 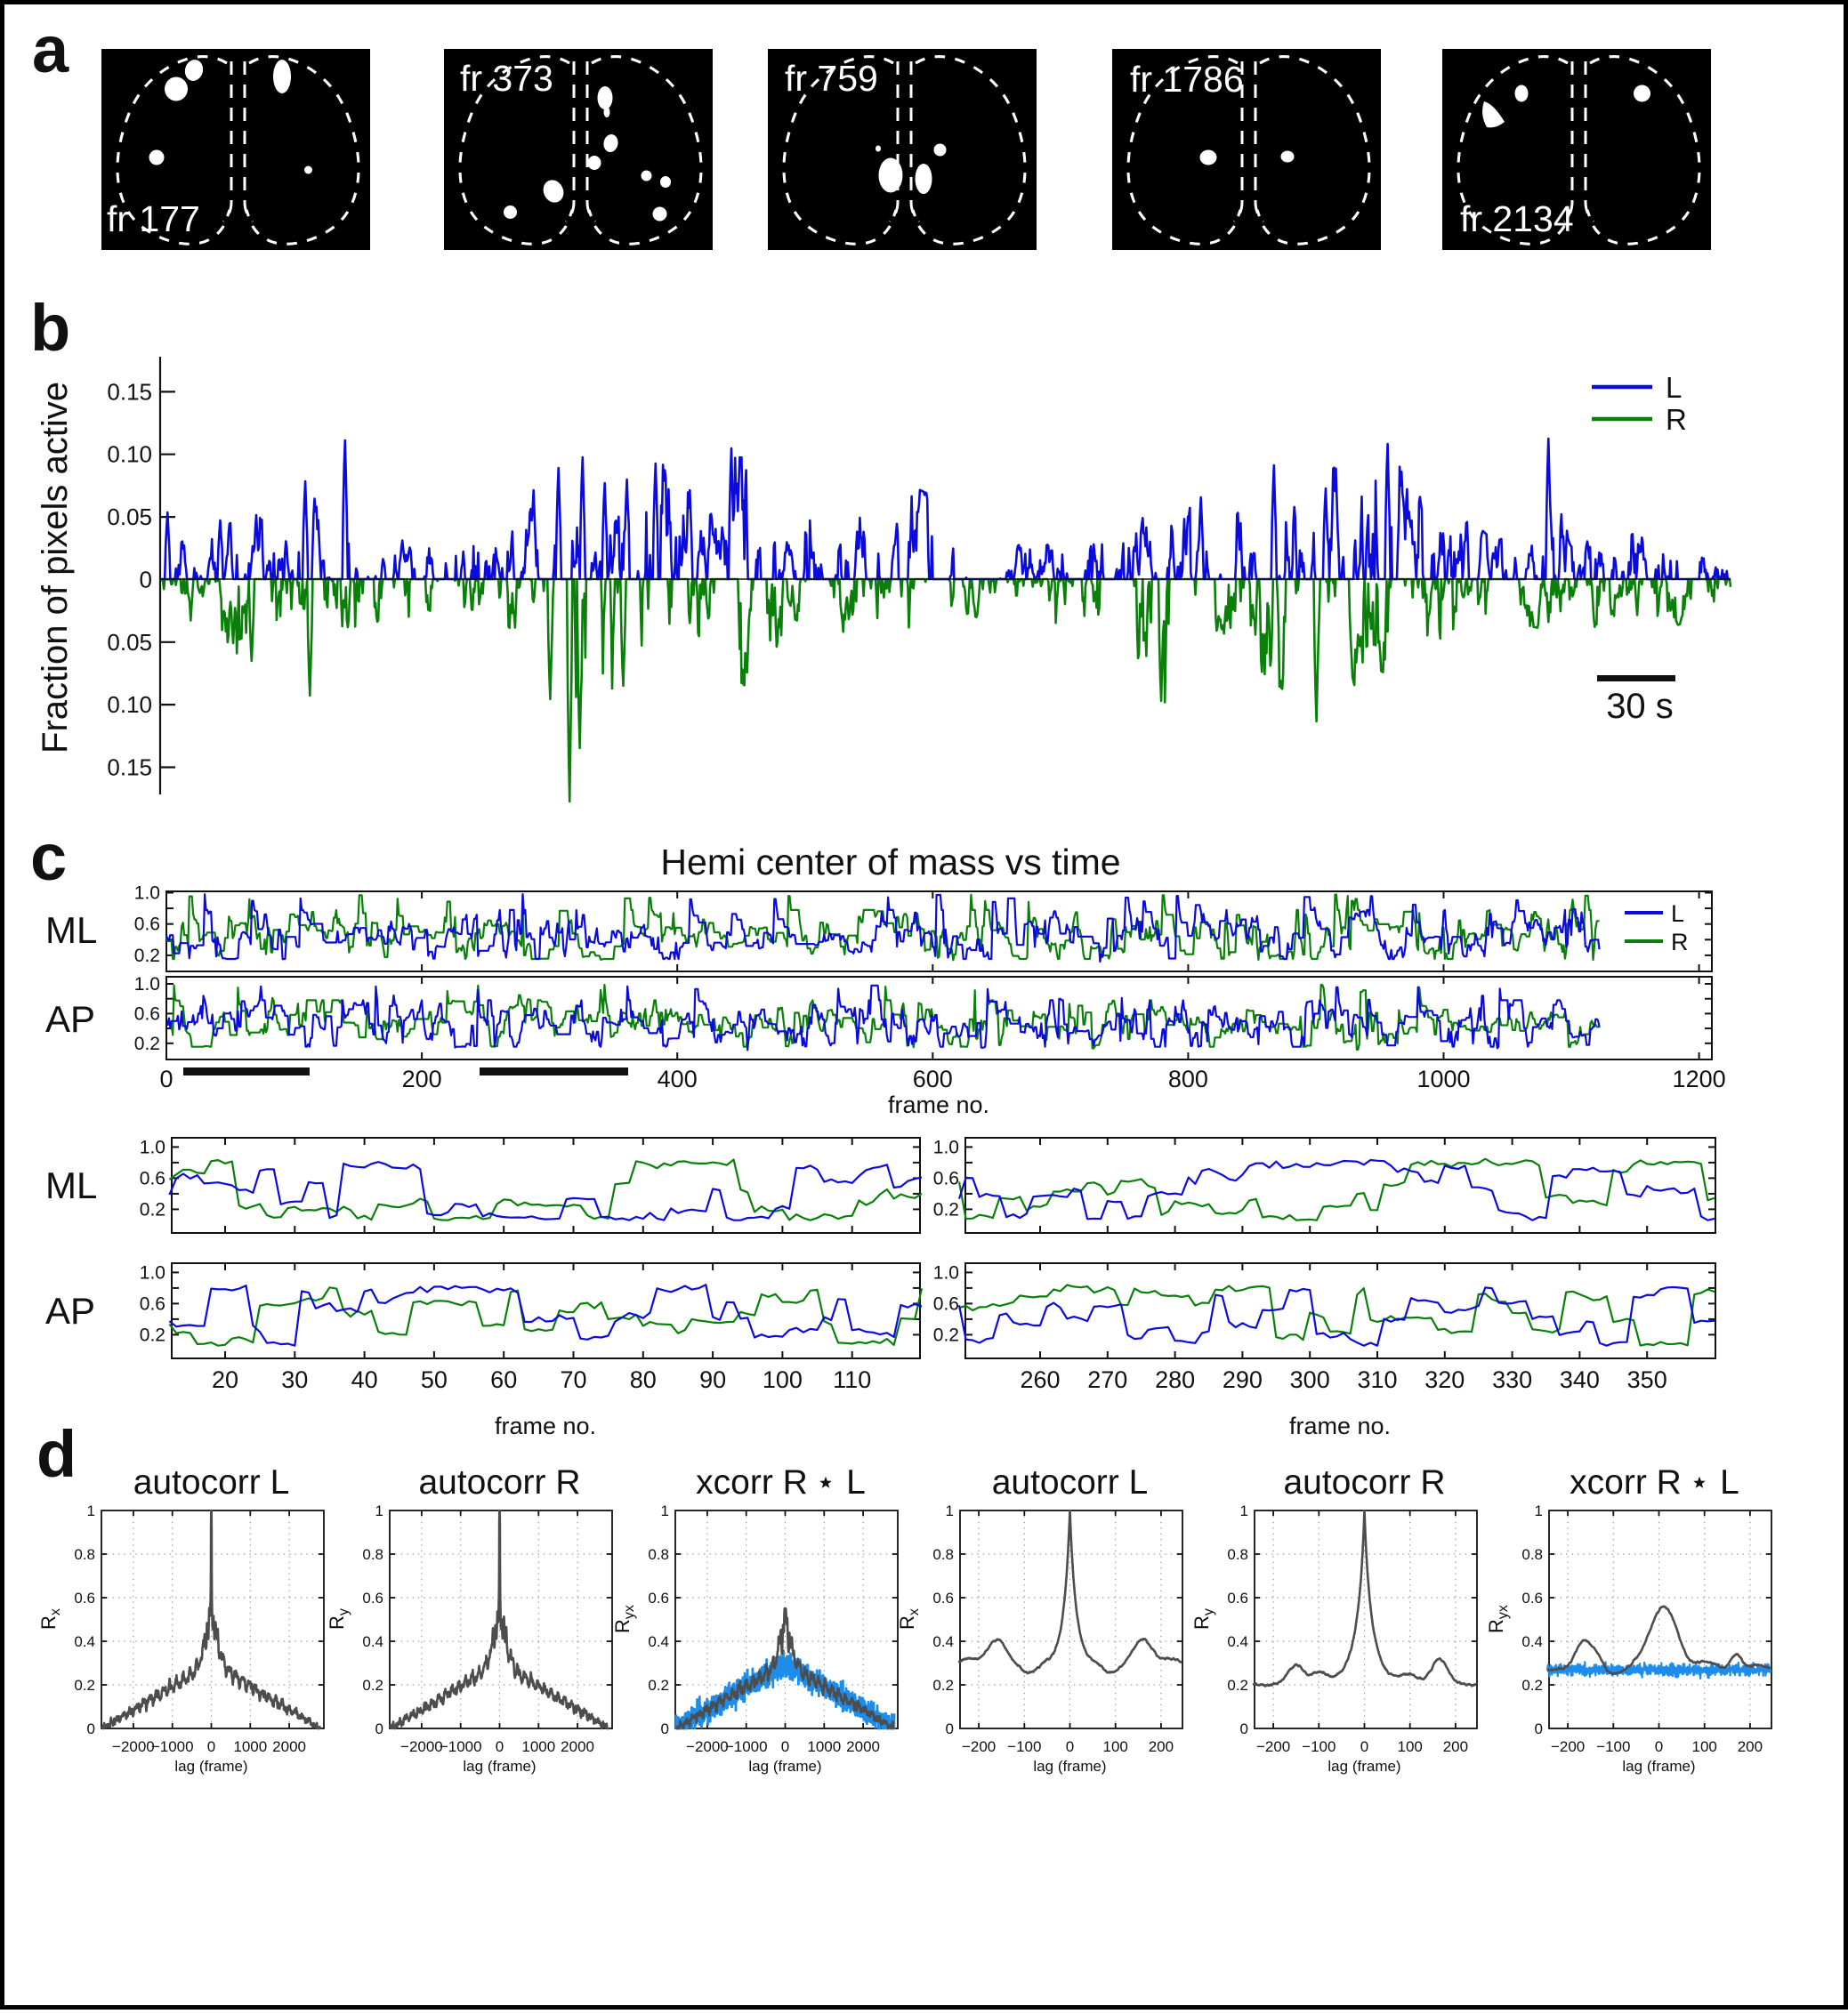 I want to click on svg-text: 0.10, so click(x=130, y=455).